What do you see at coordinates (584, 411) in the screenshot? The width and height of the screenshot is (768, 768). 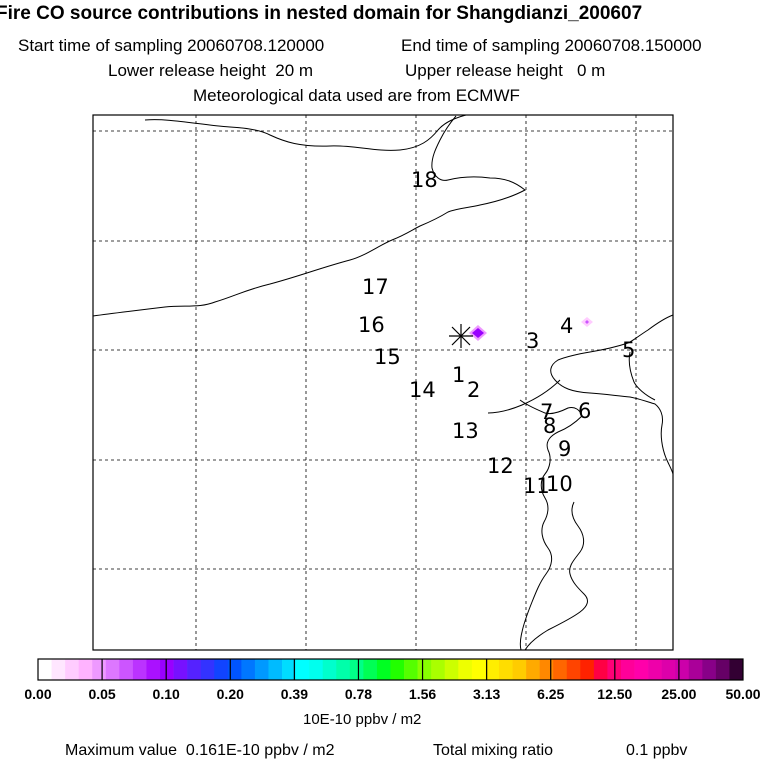 I see `hour-label: 6` at bounding box center [584, 411].